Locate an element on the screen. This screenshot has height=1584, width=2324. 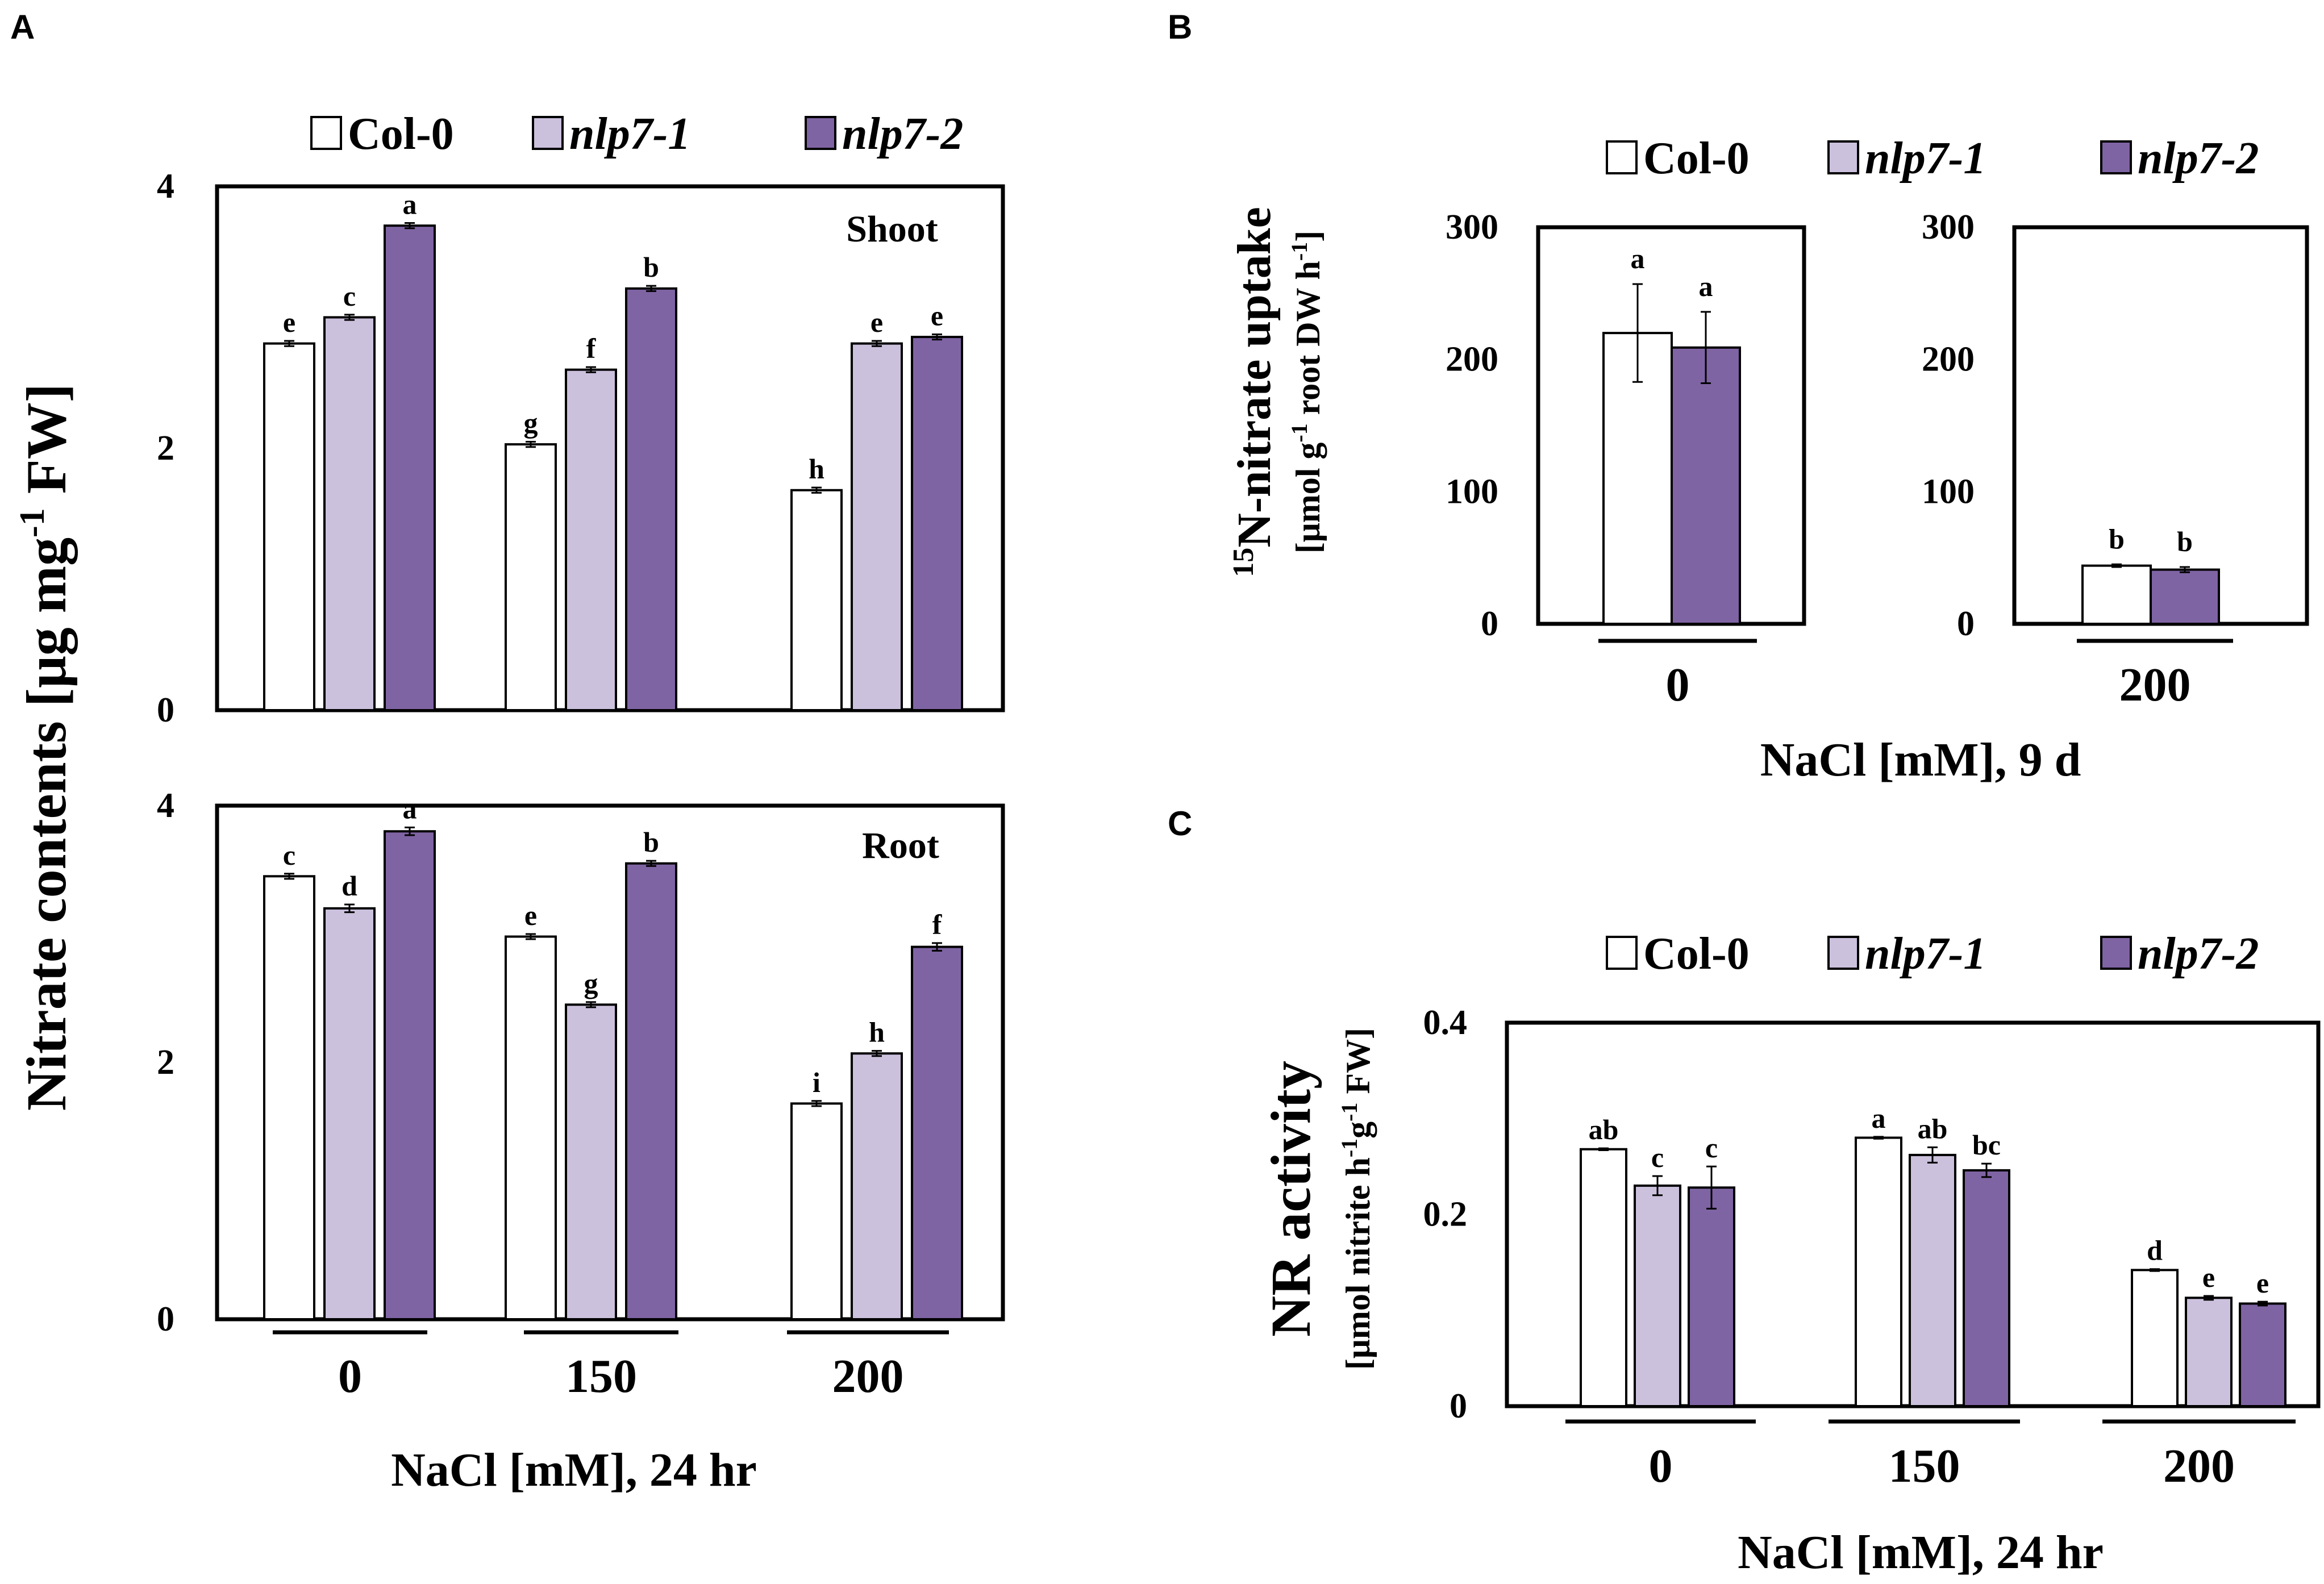
panel-a-y-label-tail: FW] is located at coordinates (46, 446).